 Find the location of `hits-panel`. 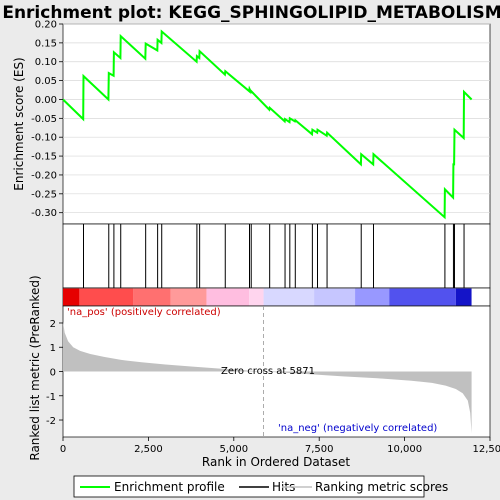

hits-panel is located at coordinates (276, 256).